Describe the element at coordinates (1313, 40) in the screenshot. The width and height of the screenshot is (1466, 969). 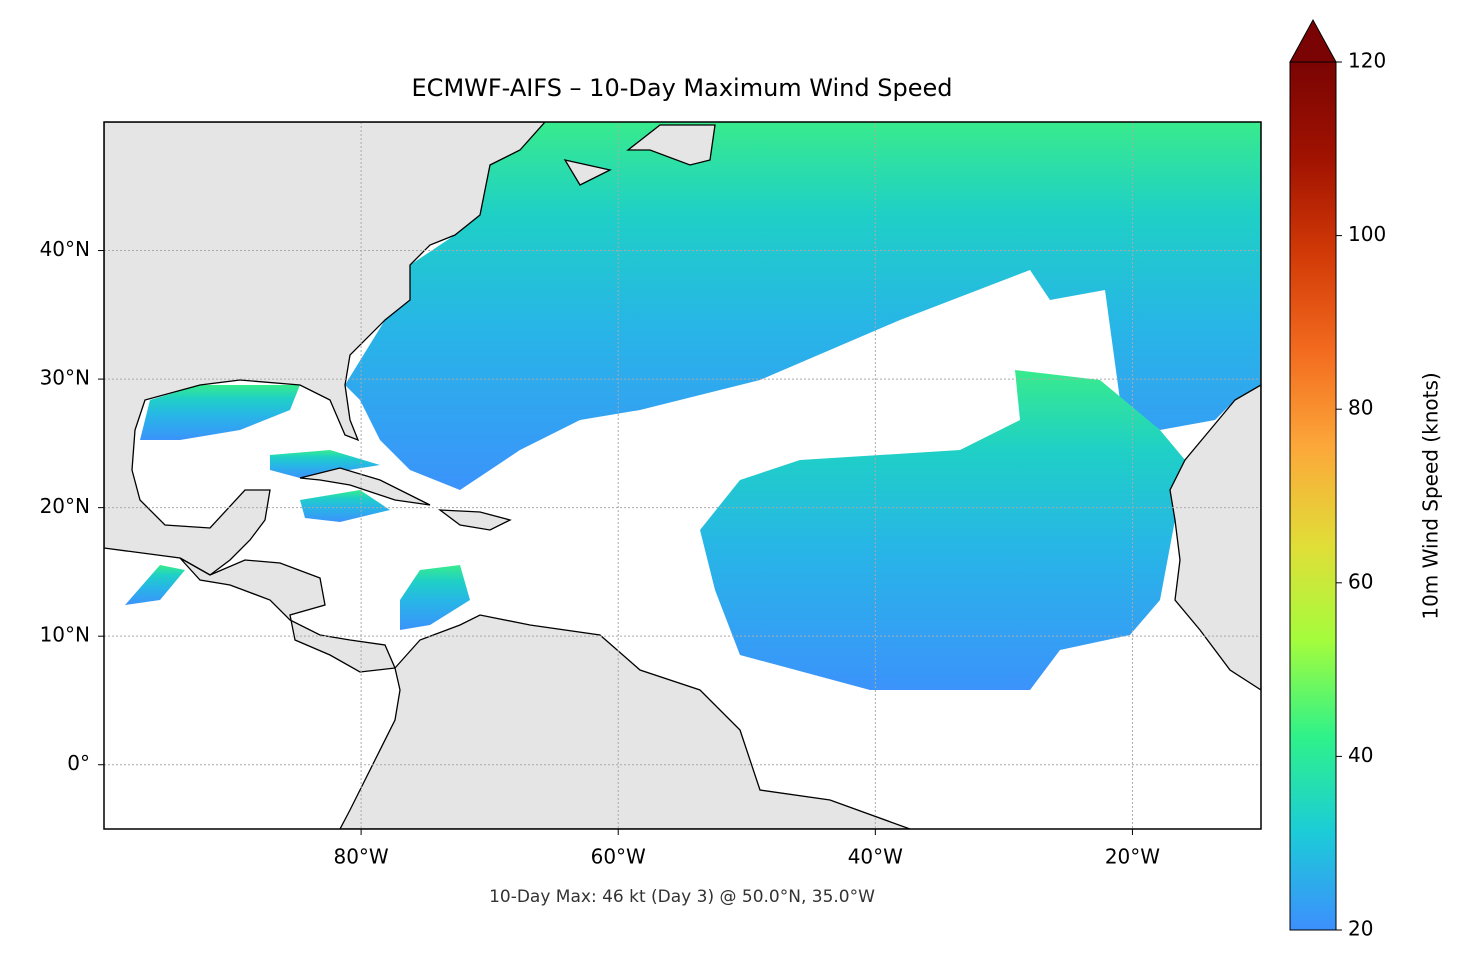
I see `colorbar-extend` at that location.